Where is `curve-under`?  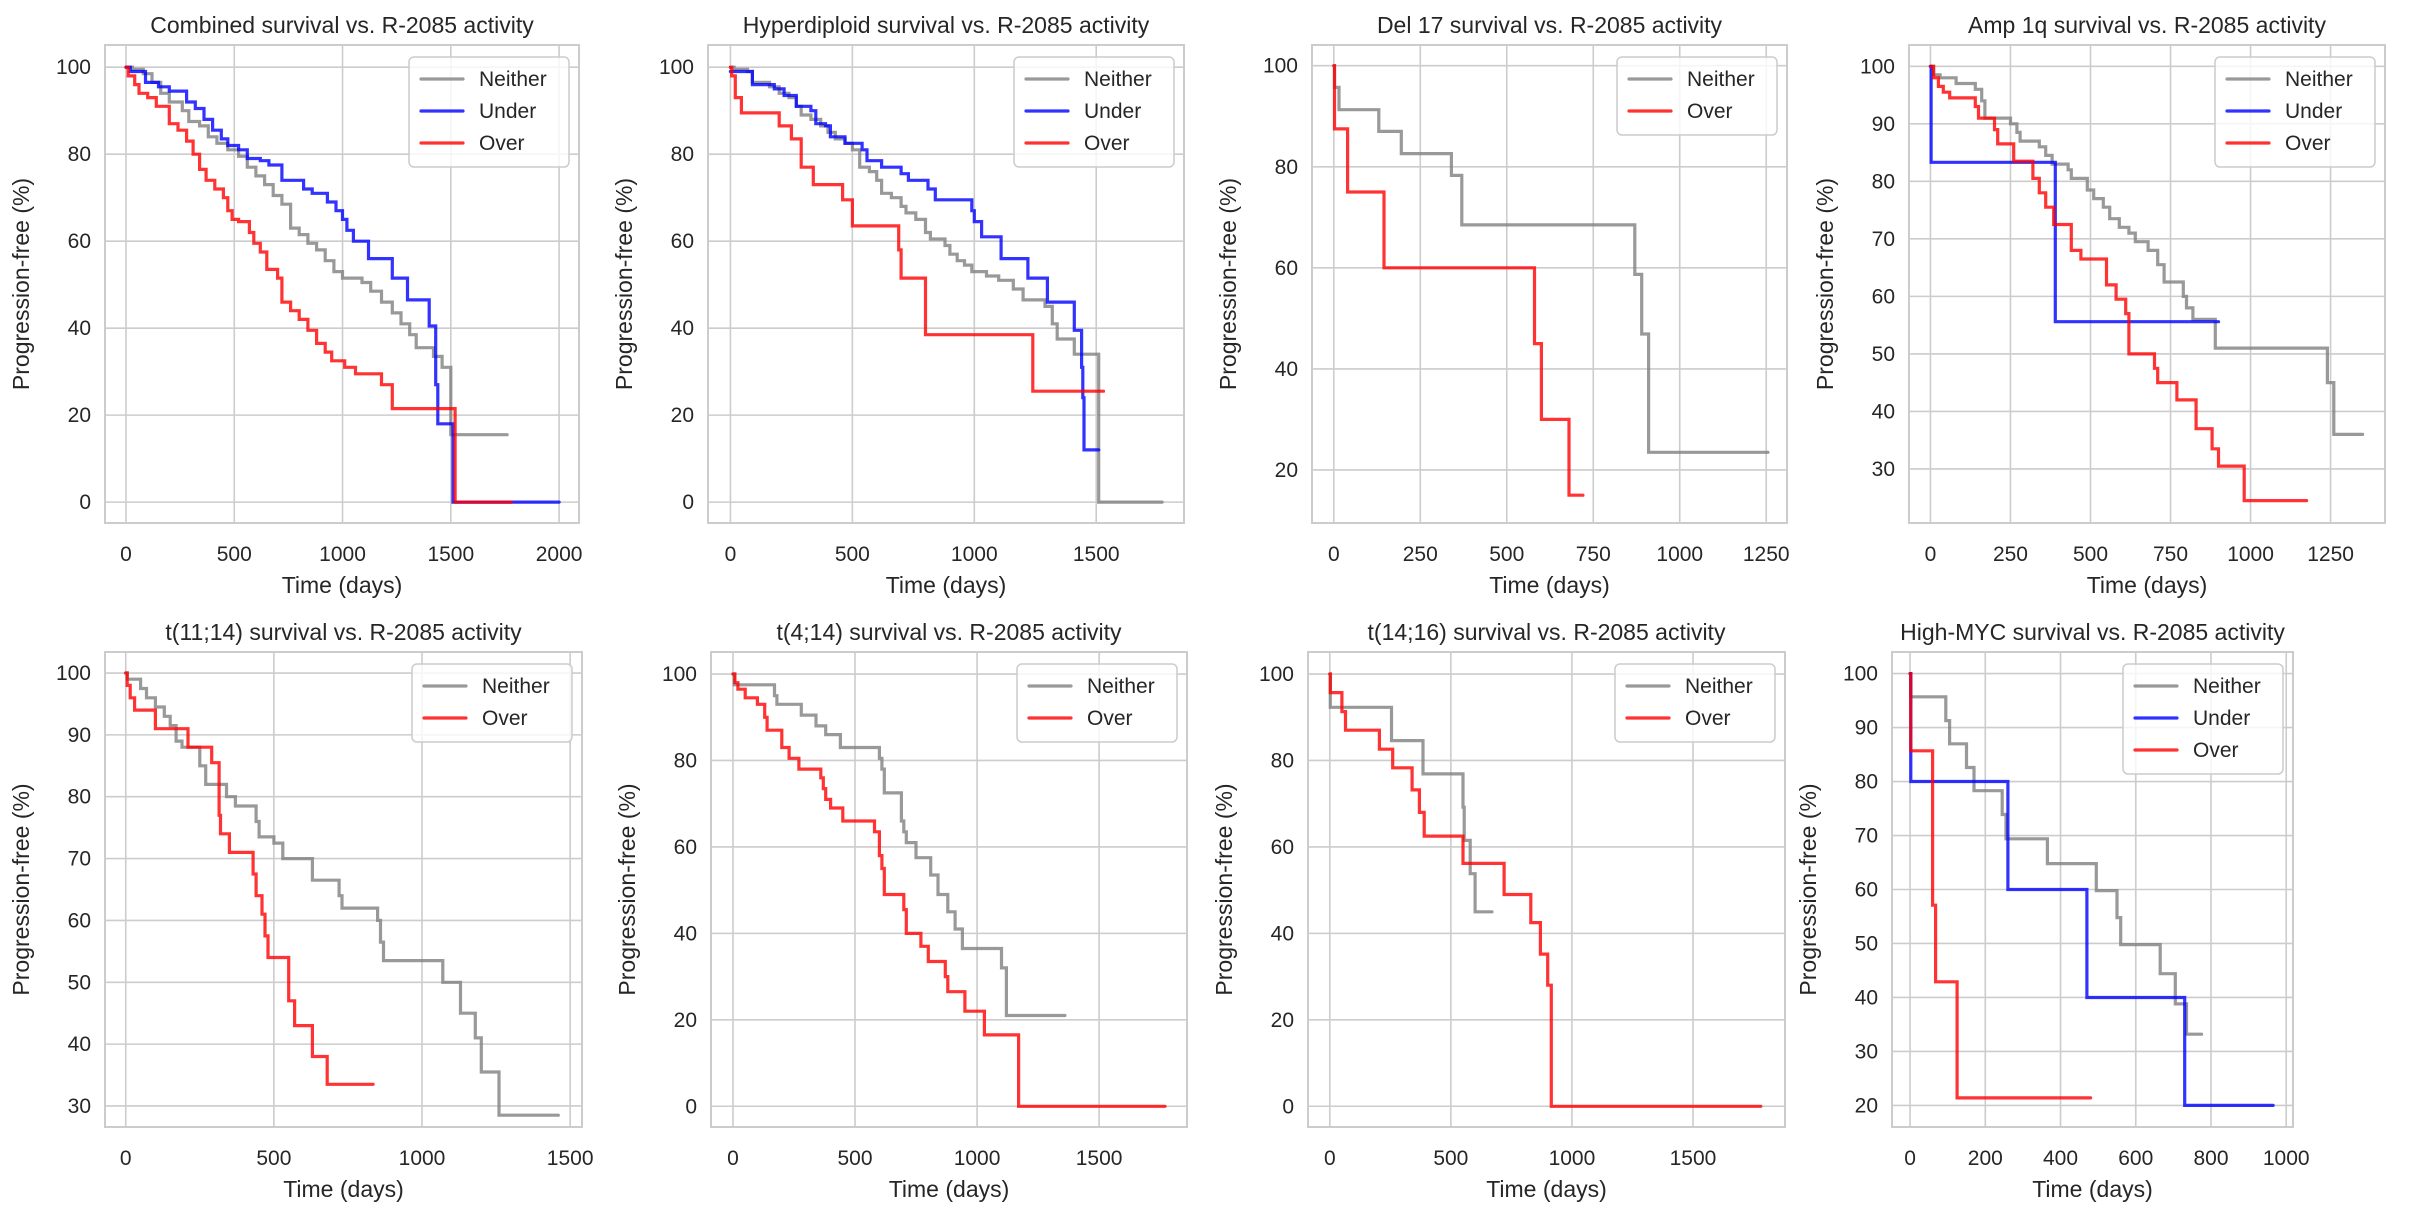 curve-under is located at coordinates (342, 284).